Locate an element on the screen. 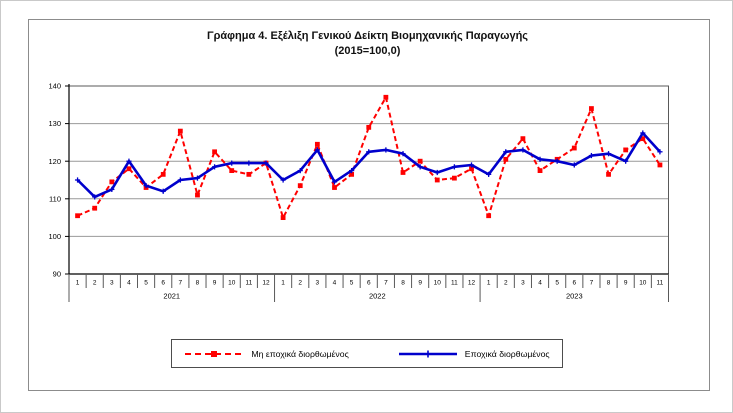 This screenshot has width=733, height=413. blue-solid-line-sample-icon is located at coordinates (427, 353).